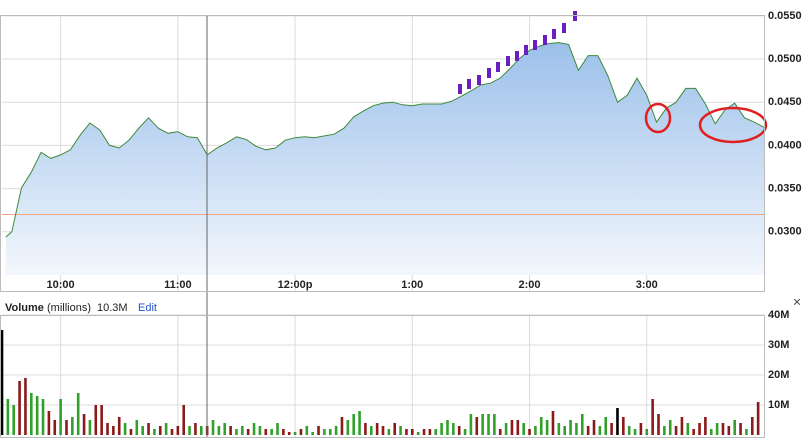 The width and height of the screenshot is (804, 444). Describe the element at coordinates (647, 285) in the screenshot. I see `x-tick-label: 3:00` at that location.